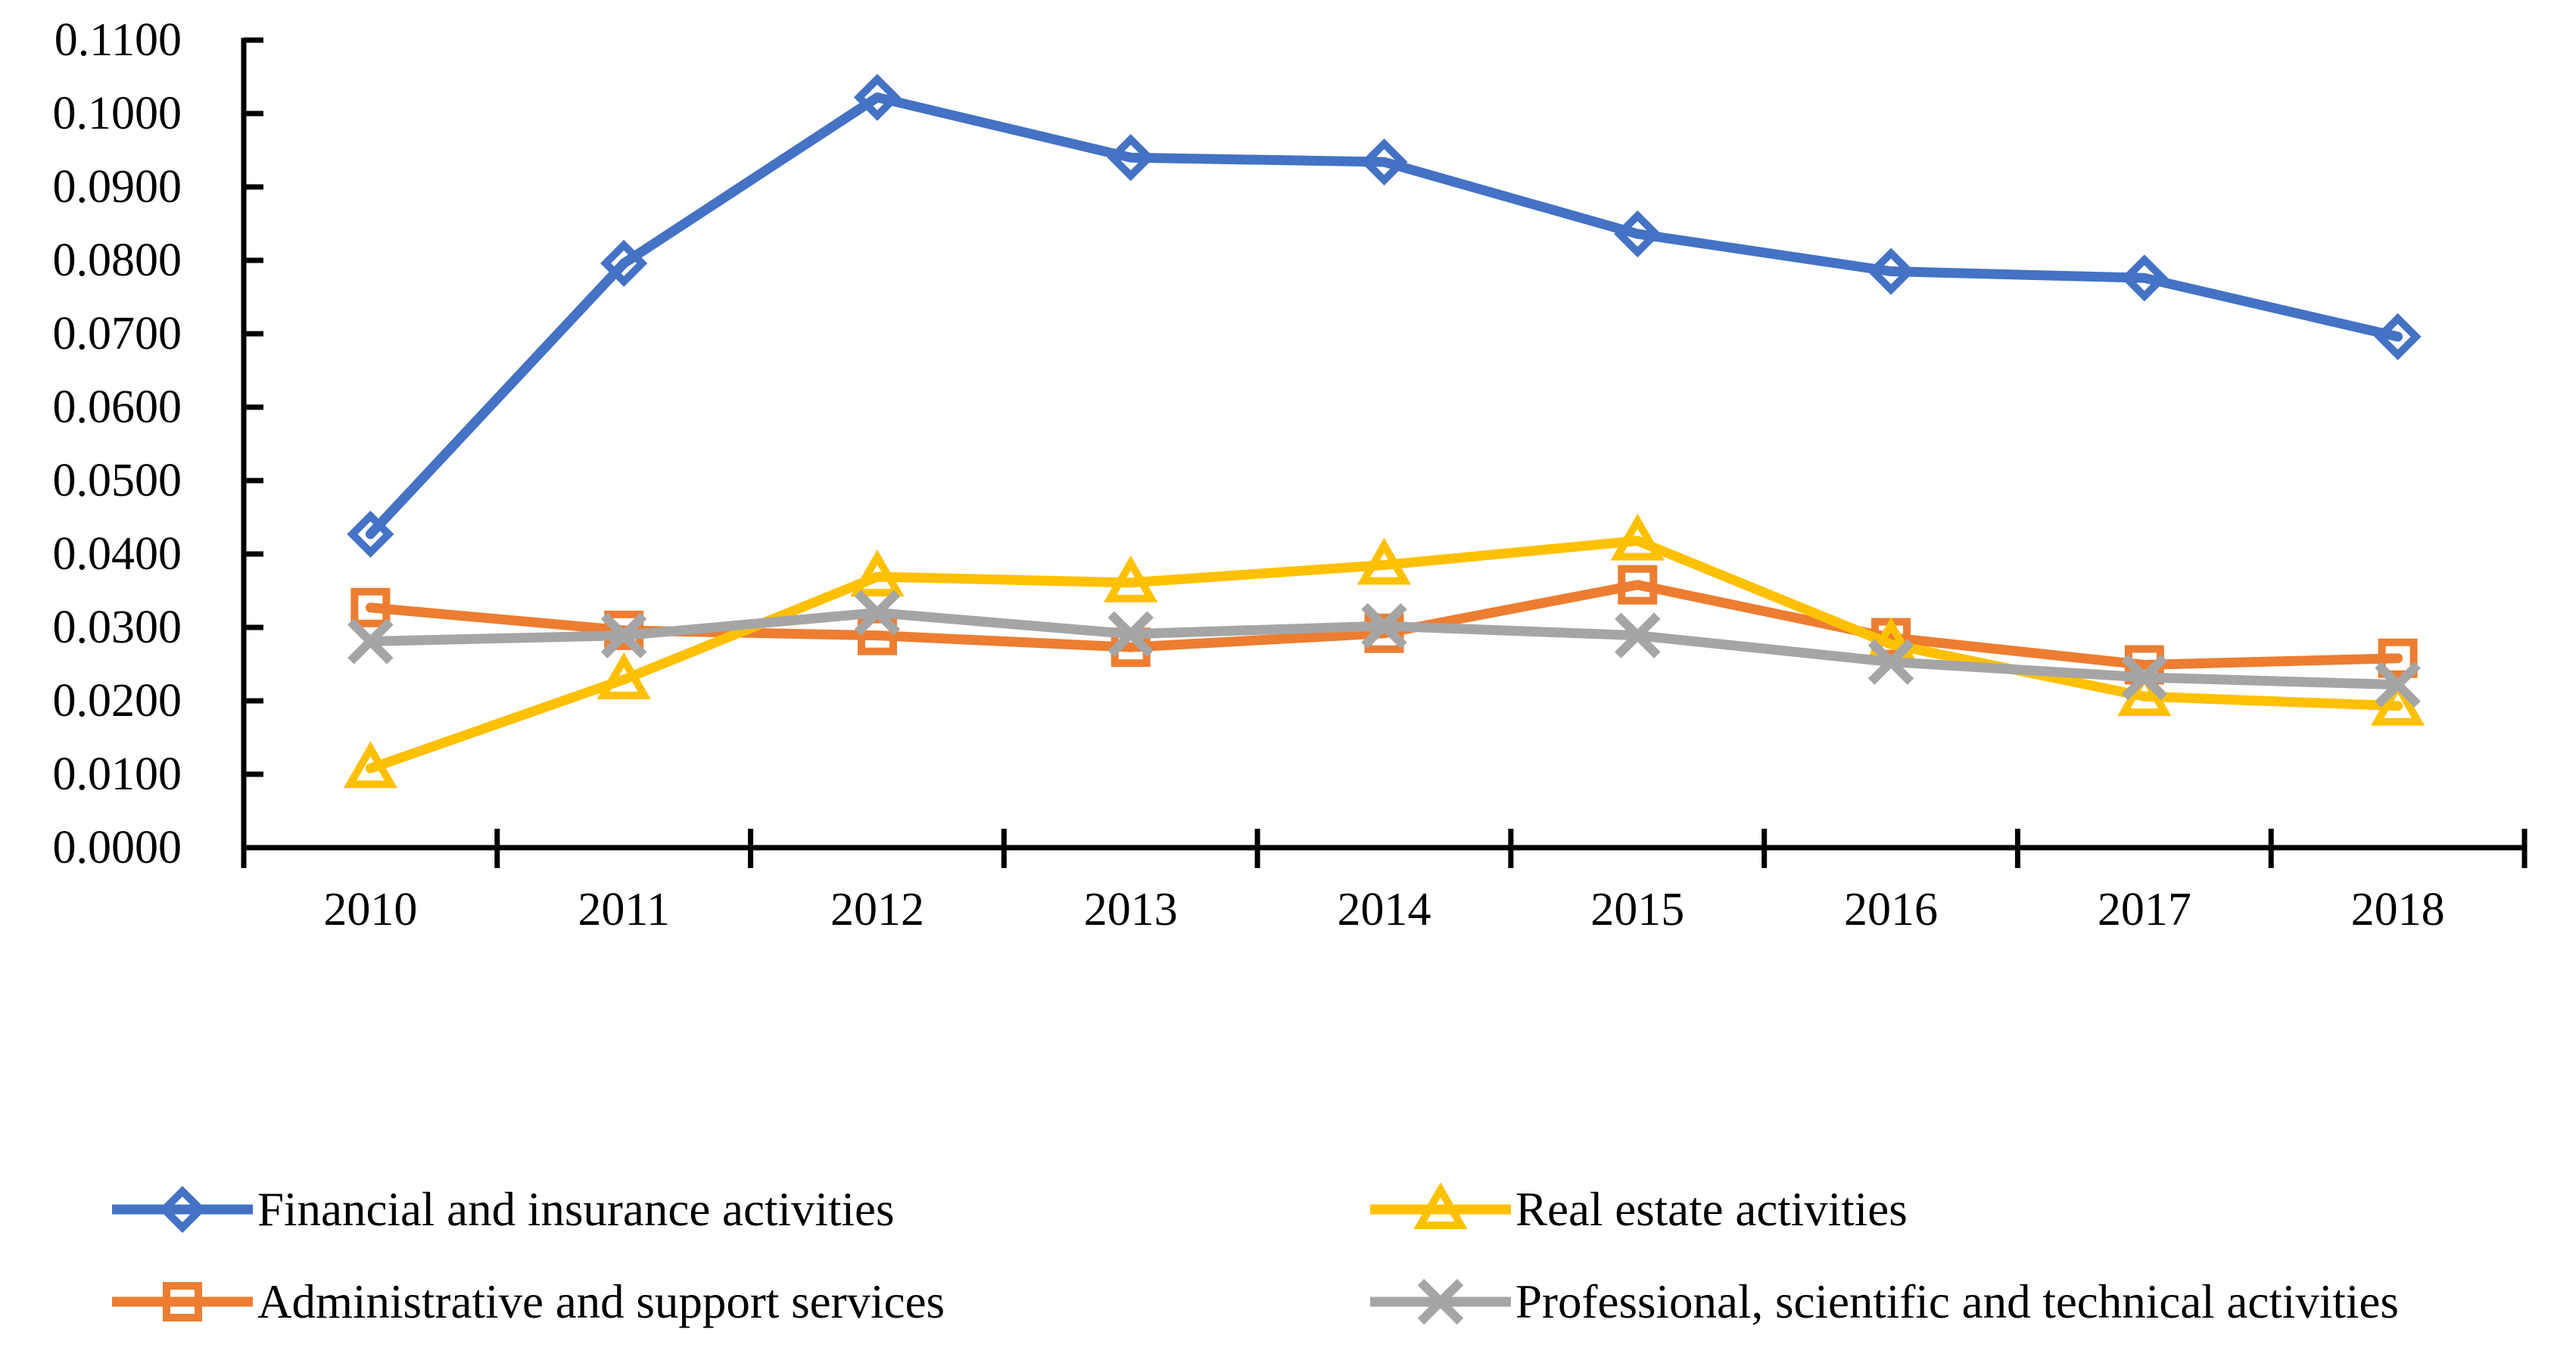  Describe the element at coordinates (117, 701) in the screenshot. I see `y-axis-tick-label: 0.0200` at that location.